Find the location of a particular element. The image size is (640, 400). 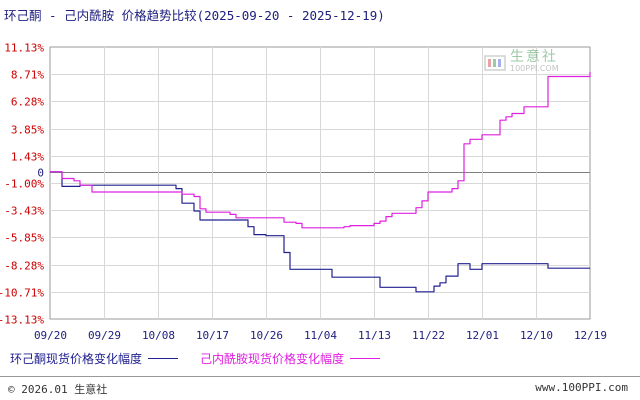

x-tick-label: 11/22 is located at coordinates (428, 335).